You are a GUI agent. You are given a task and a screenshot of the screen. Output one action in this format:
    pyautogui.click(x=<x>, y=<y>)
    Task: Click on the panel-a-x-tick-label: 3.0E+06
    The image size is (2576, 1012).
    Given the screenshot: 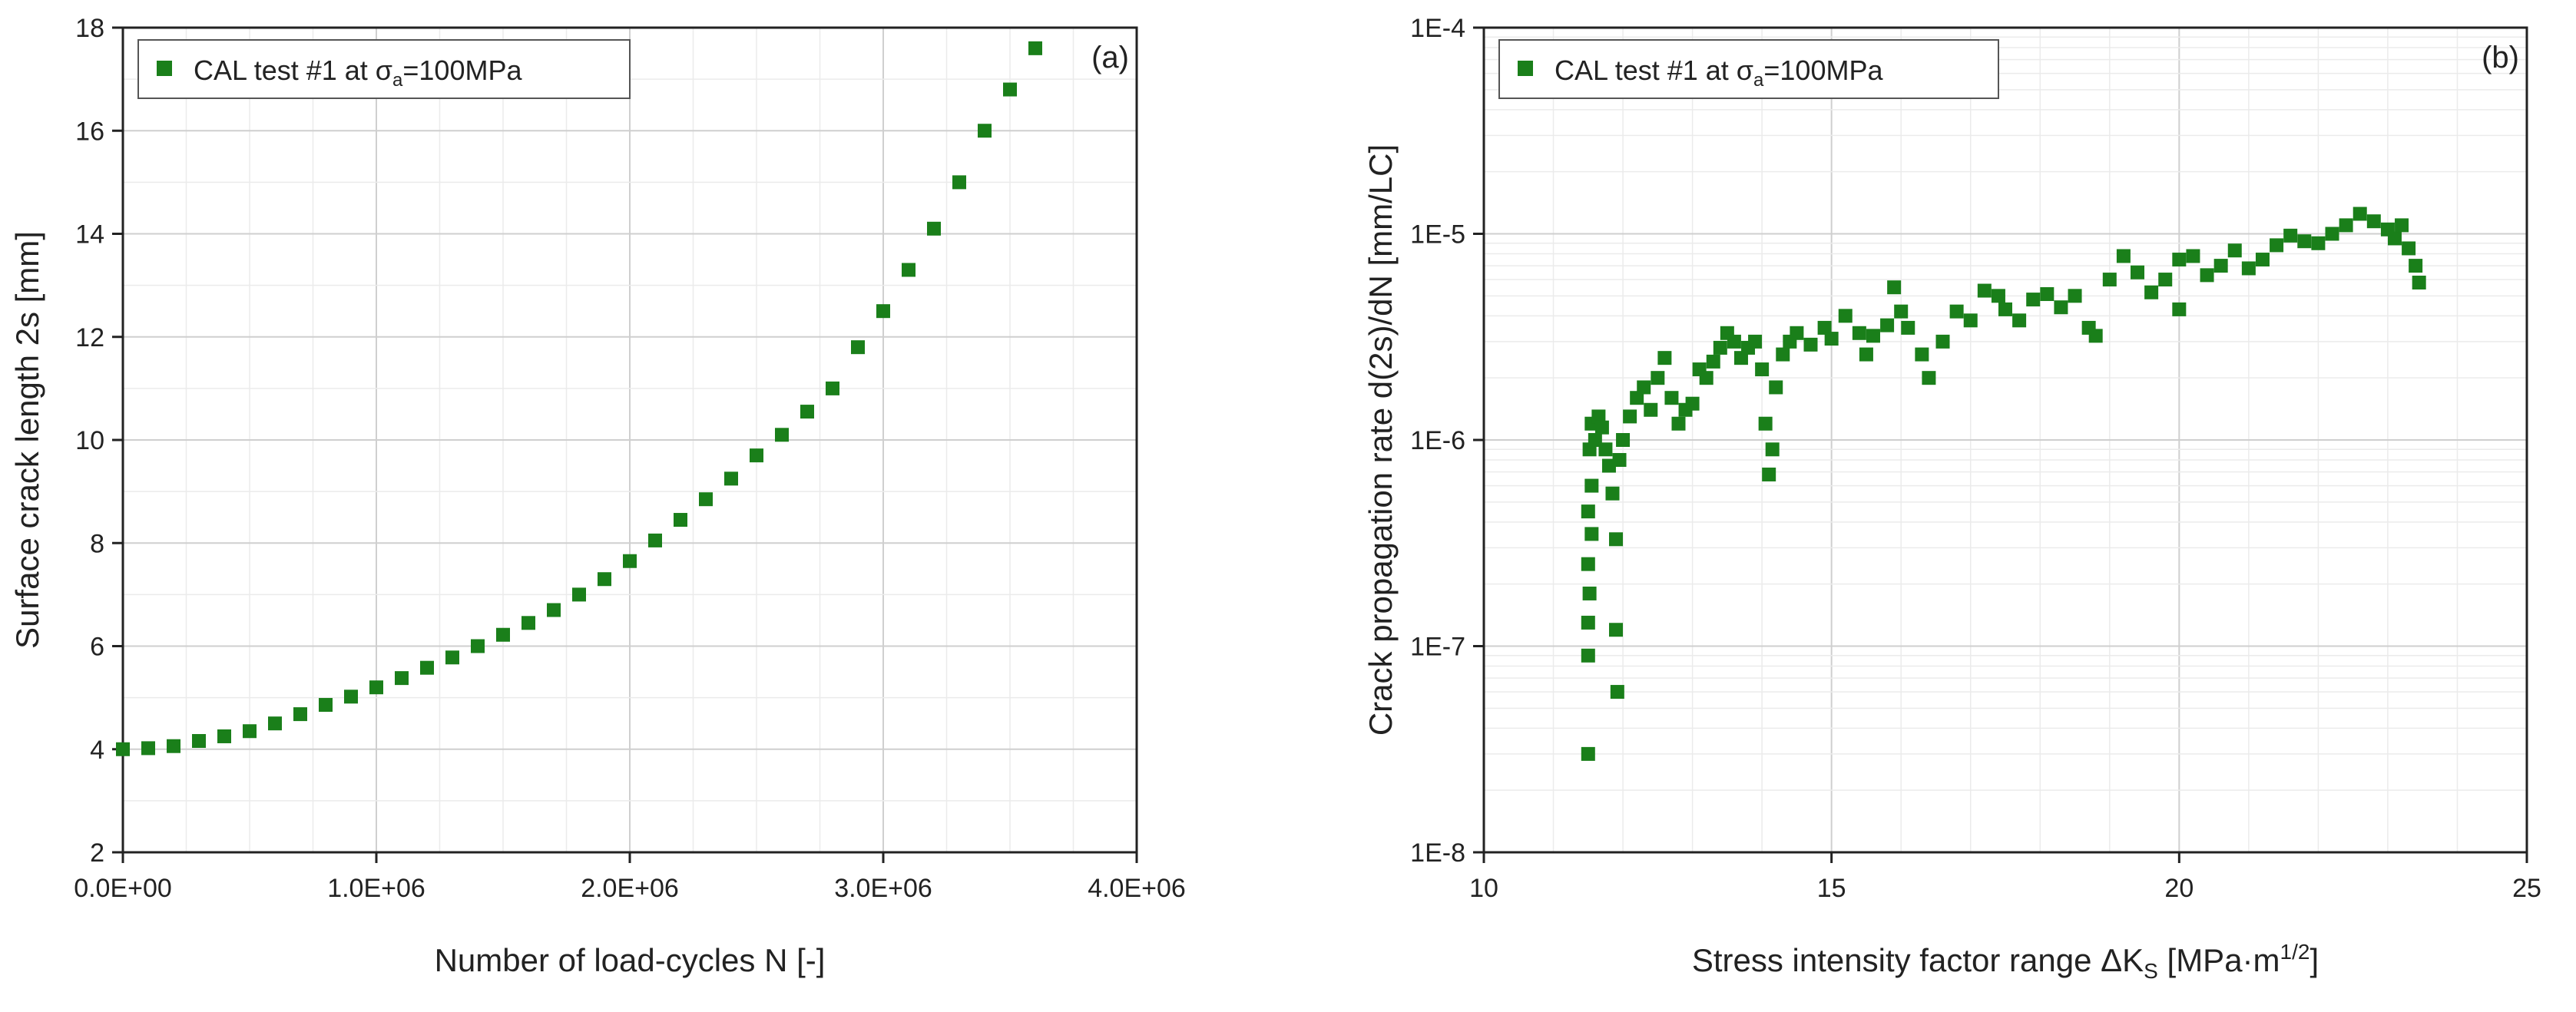 What is the action you would take?
    pyautogui.click(x=883, y=889)
    